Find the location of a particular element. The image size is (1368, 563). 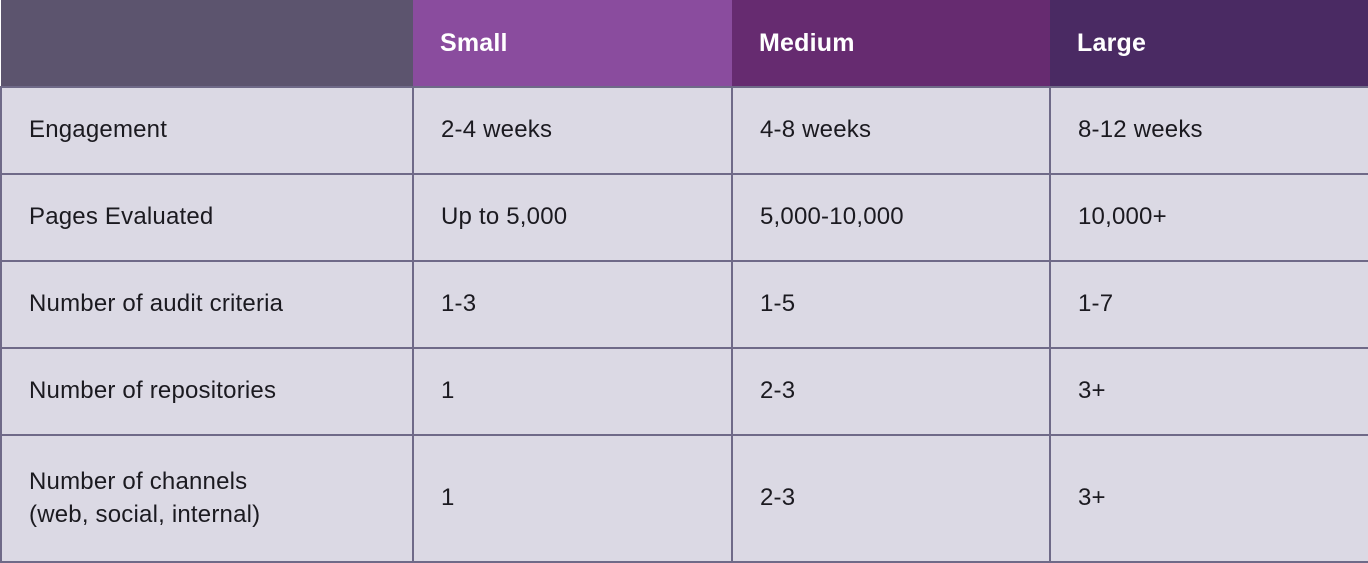

table-cell: Up to 5,000 is located at coordinates (572, 217).